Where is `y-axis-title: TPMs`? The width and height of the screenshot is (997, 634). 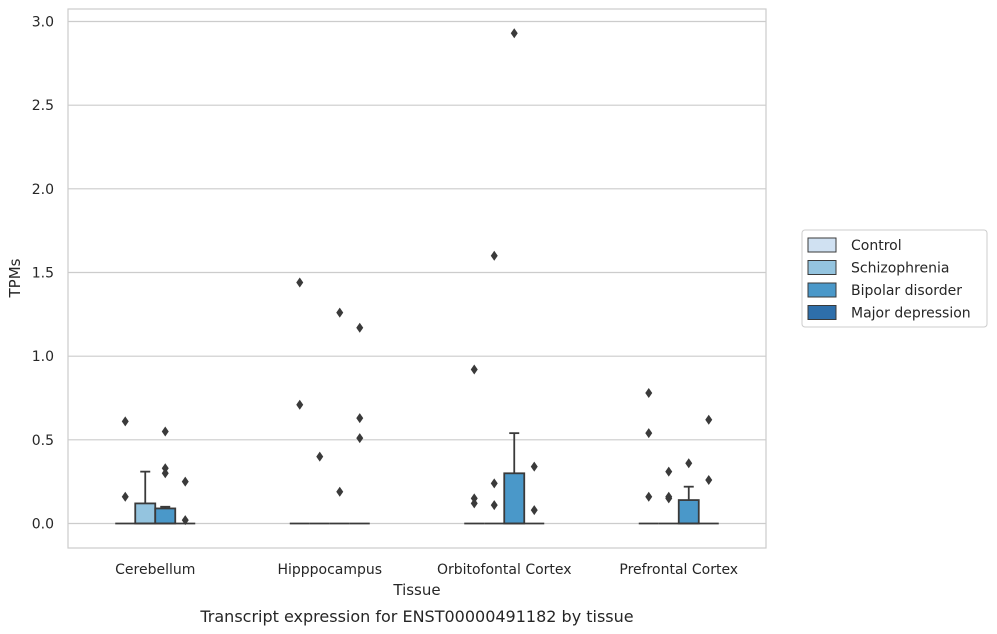
y-axis-title: TPMs is located at coordinates (15, 278).